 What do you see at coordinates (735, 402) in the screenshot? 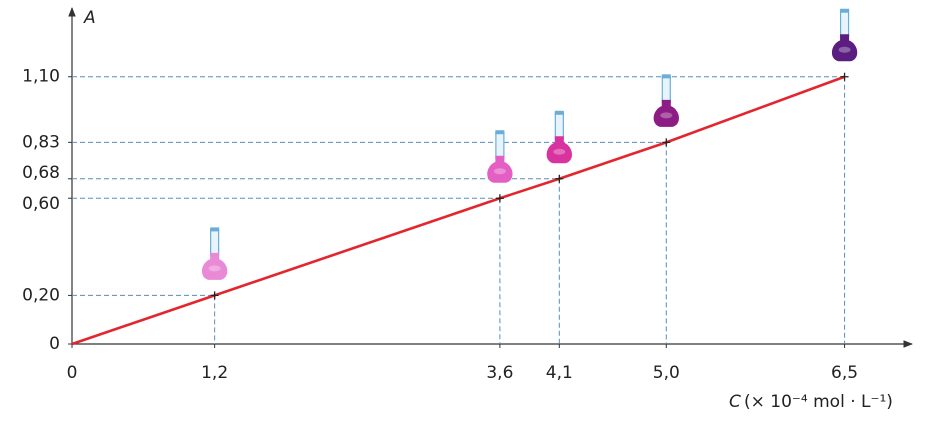
I see `x-axis-label: C` at bounding box center [735, 402].